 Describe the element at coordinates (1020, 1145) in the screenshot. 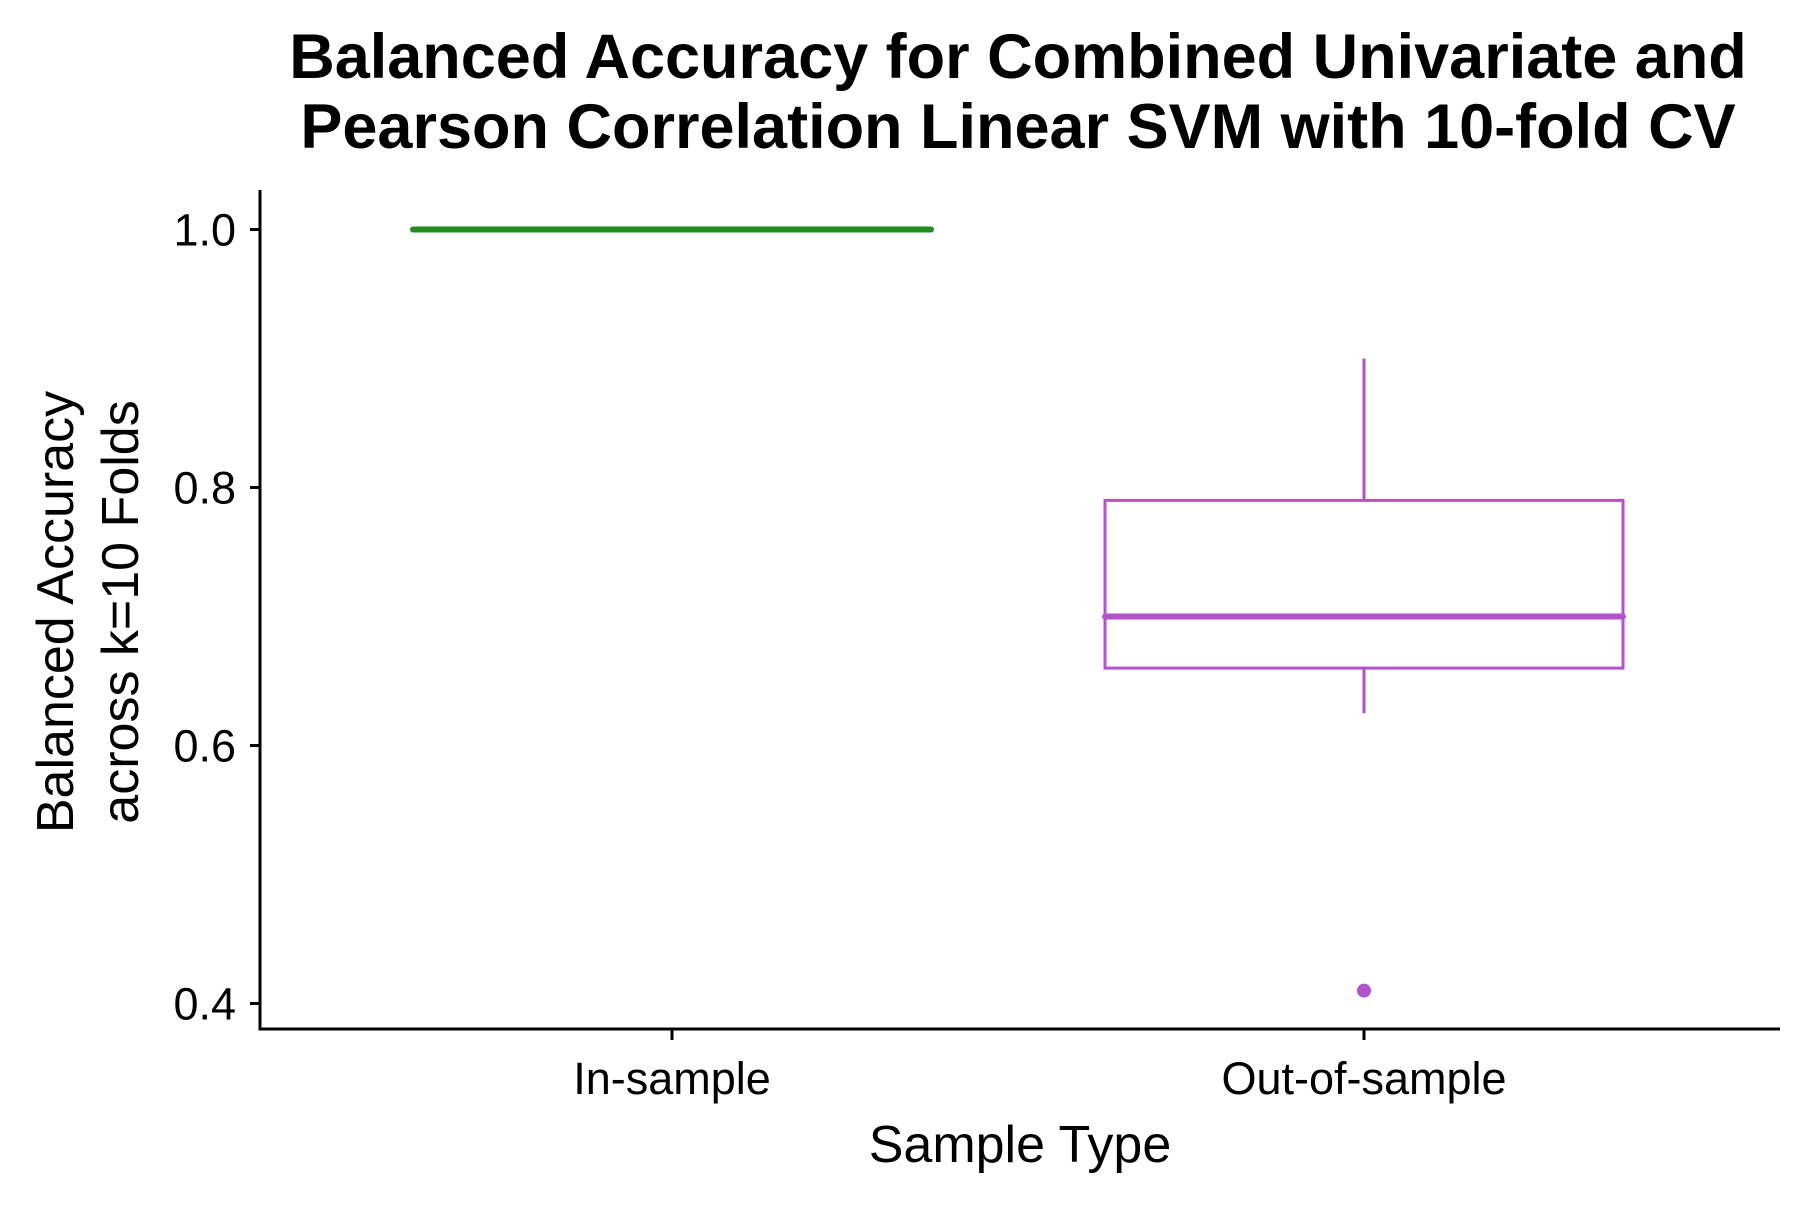

I see `x-axis-title: Sample Type` at that location.